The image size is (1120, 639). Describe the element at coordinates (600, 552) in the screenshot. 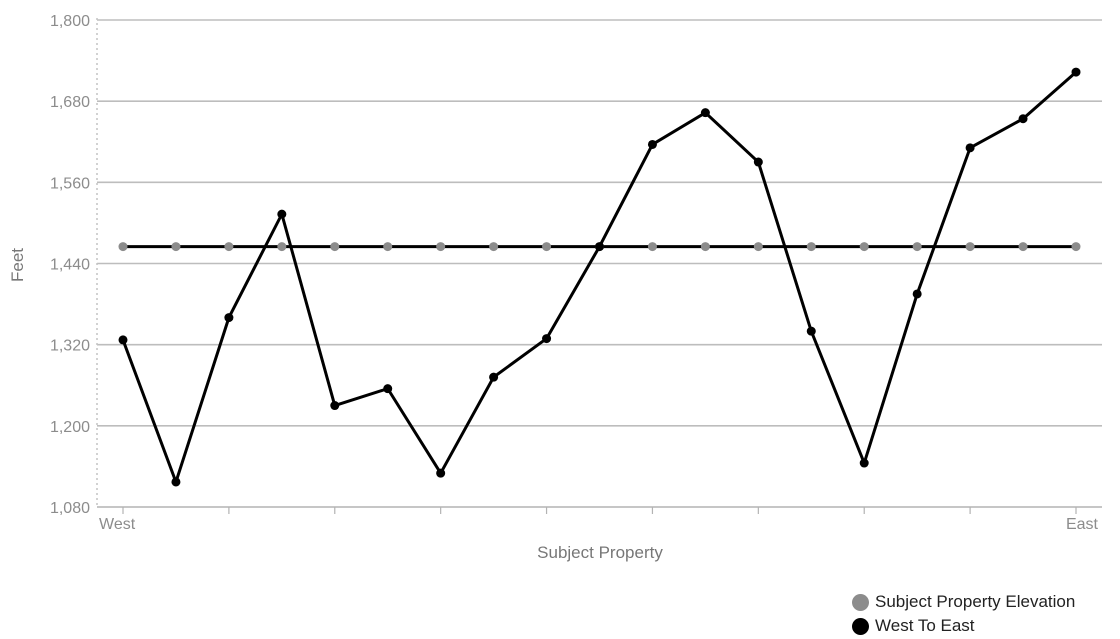

I see `x-axis-title: Subject Property` at that location.